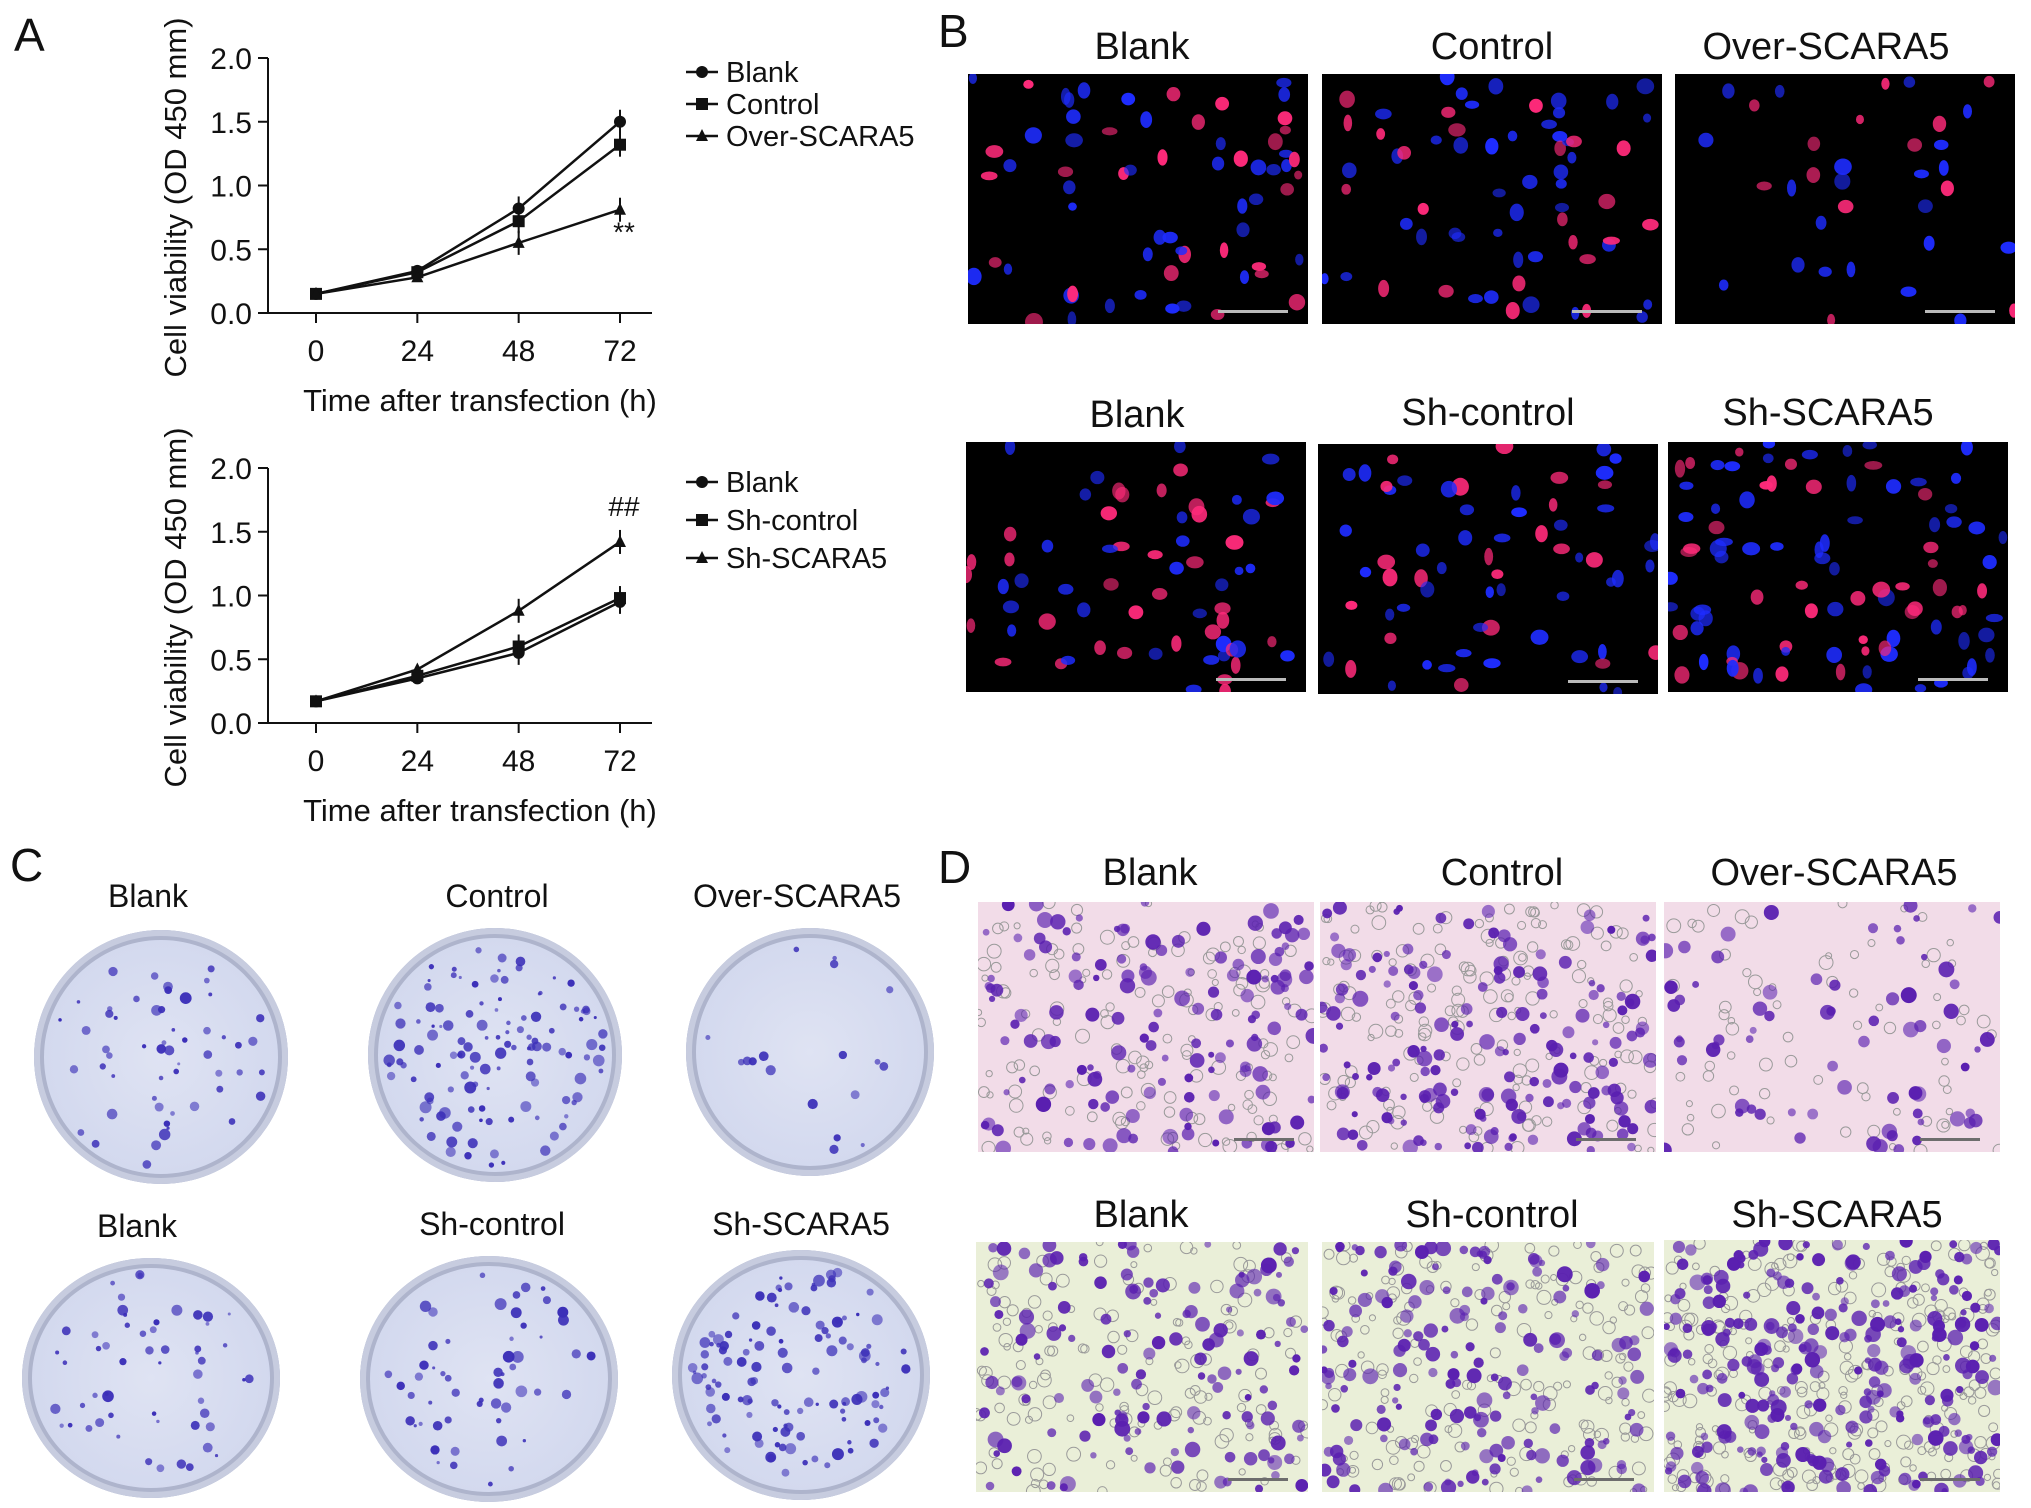 This screenshot has width=2031, height=1508. What do you see at coordinates (490, 1379) in the screenshot?
I see `micrograph-texture` at bounding box center [490, 1379].